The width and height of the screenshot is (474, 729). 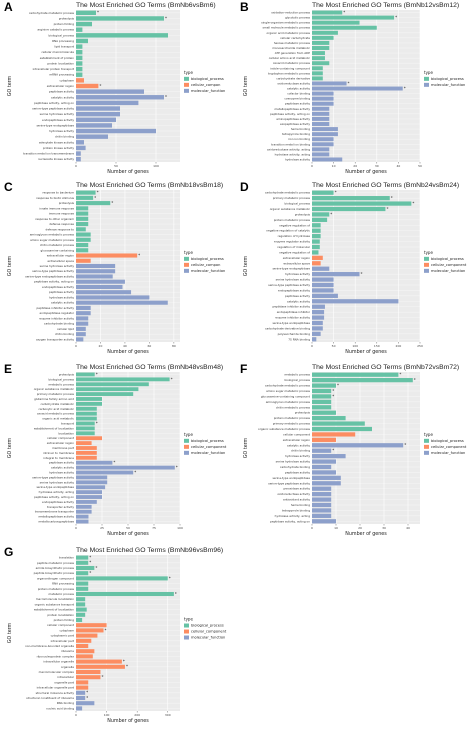 I want to click on category-label: metallopeptidase activity, so click(x=56, y=517).